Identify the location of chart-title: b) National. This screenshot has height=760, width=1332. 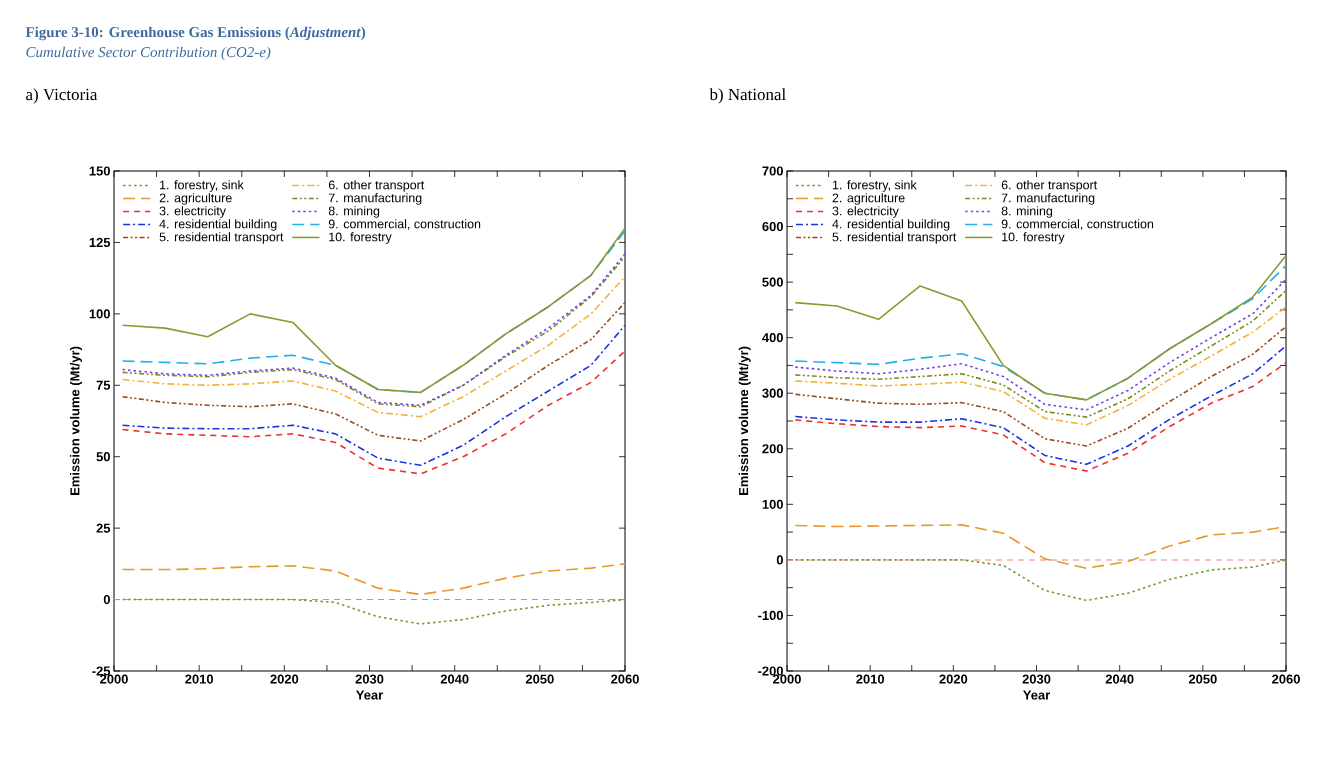
(747, 96).